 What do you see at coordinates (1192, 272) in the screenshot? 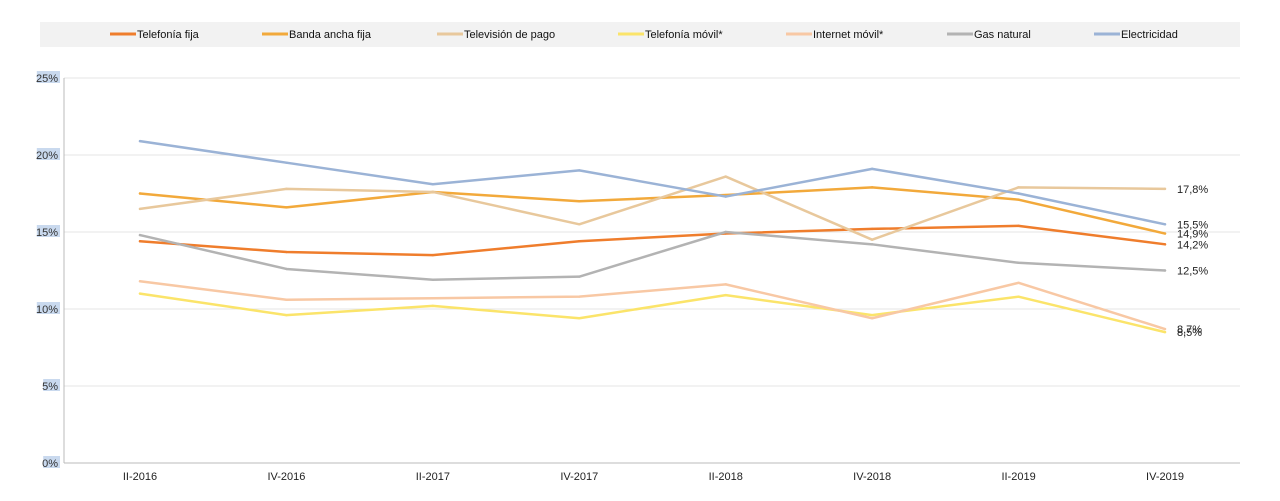
I see `end-value-label: 12,5%` at bounding box center [1192, 272].